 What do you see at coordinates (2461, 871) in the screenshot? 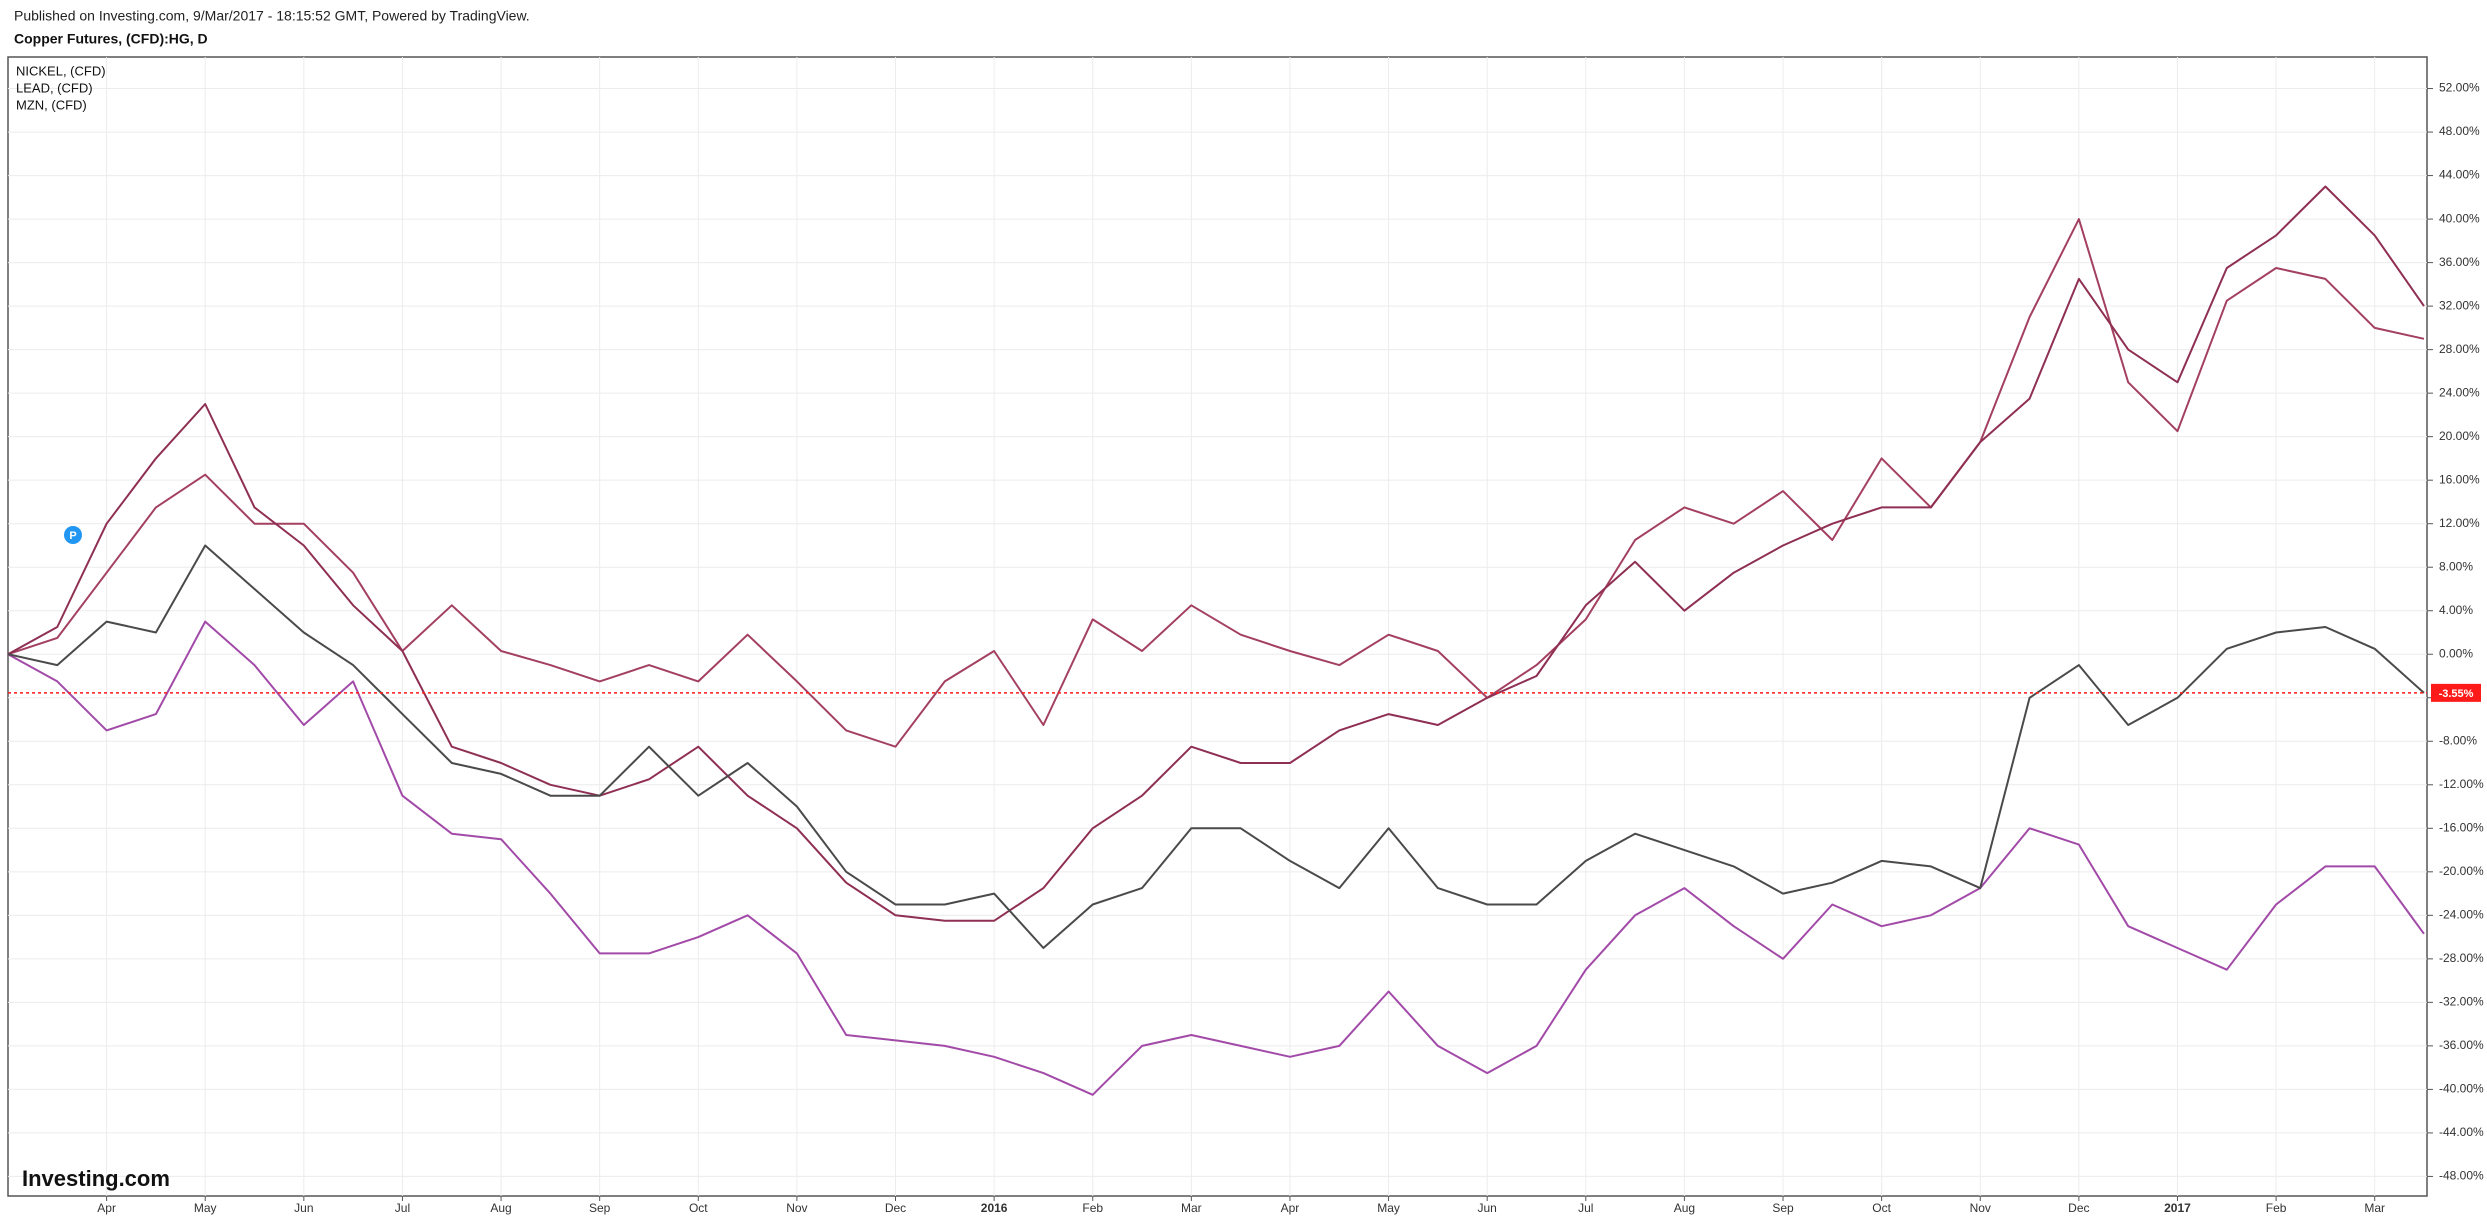
I see `y-tick-label: -20.00%` at bounding box center [2461, 871].